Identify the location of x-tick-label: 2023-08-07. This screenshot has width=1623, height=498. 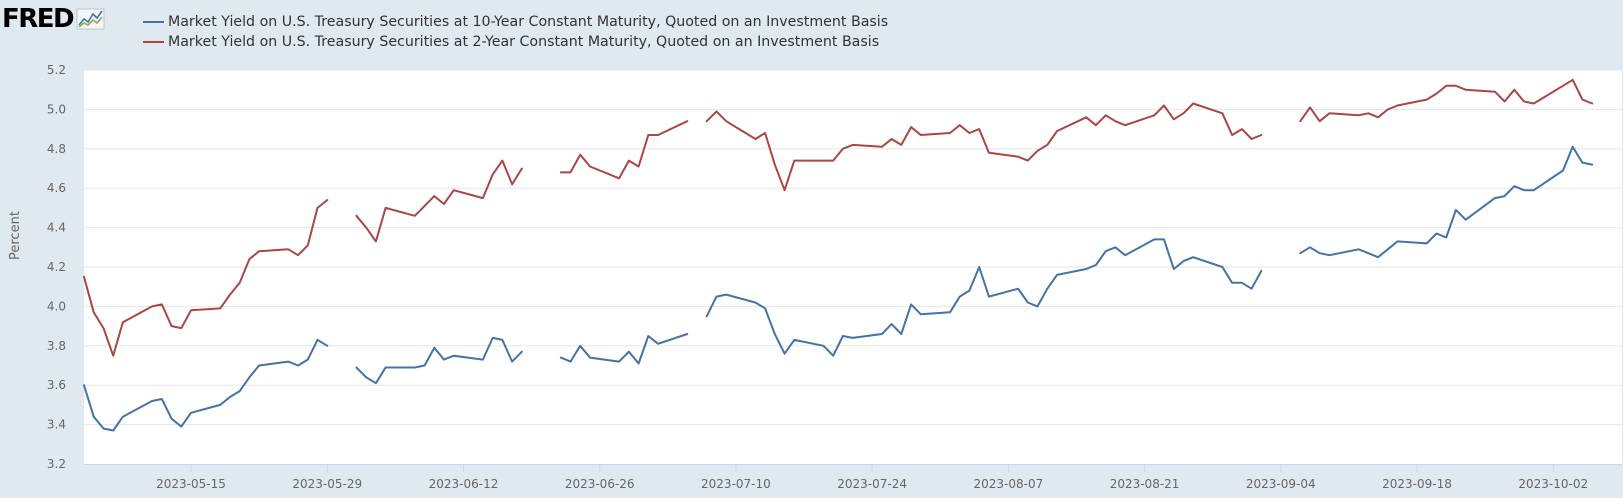
(1008, 484).